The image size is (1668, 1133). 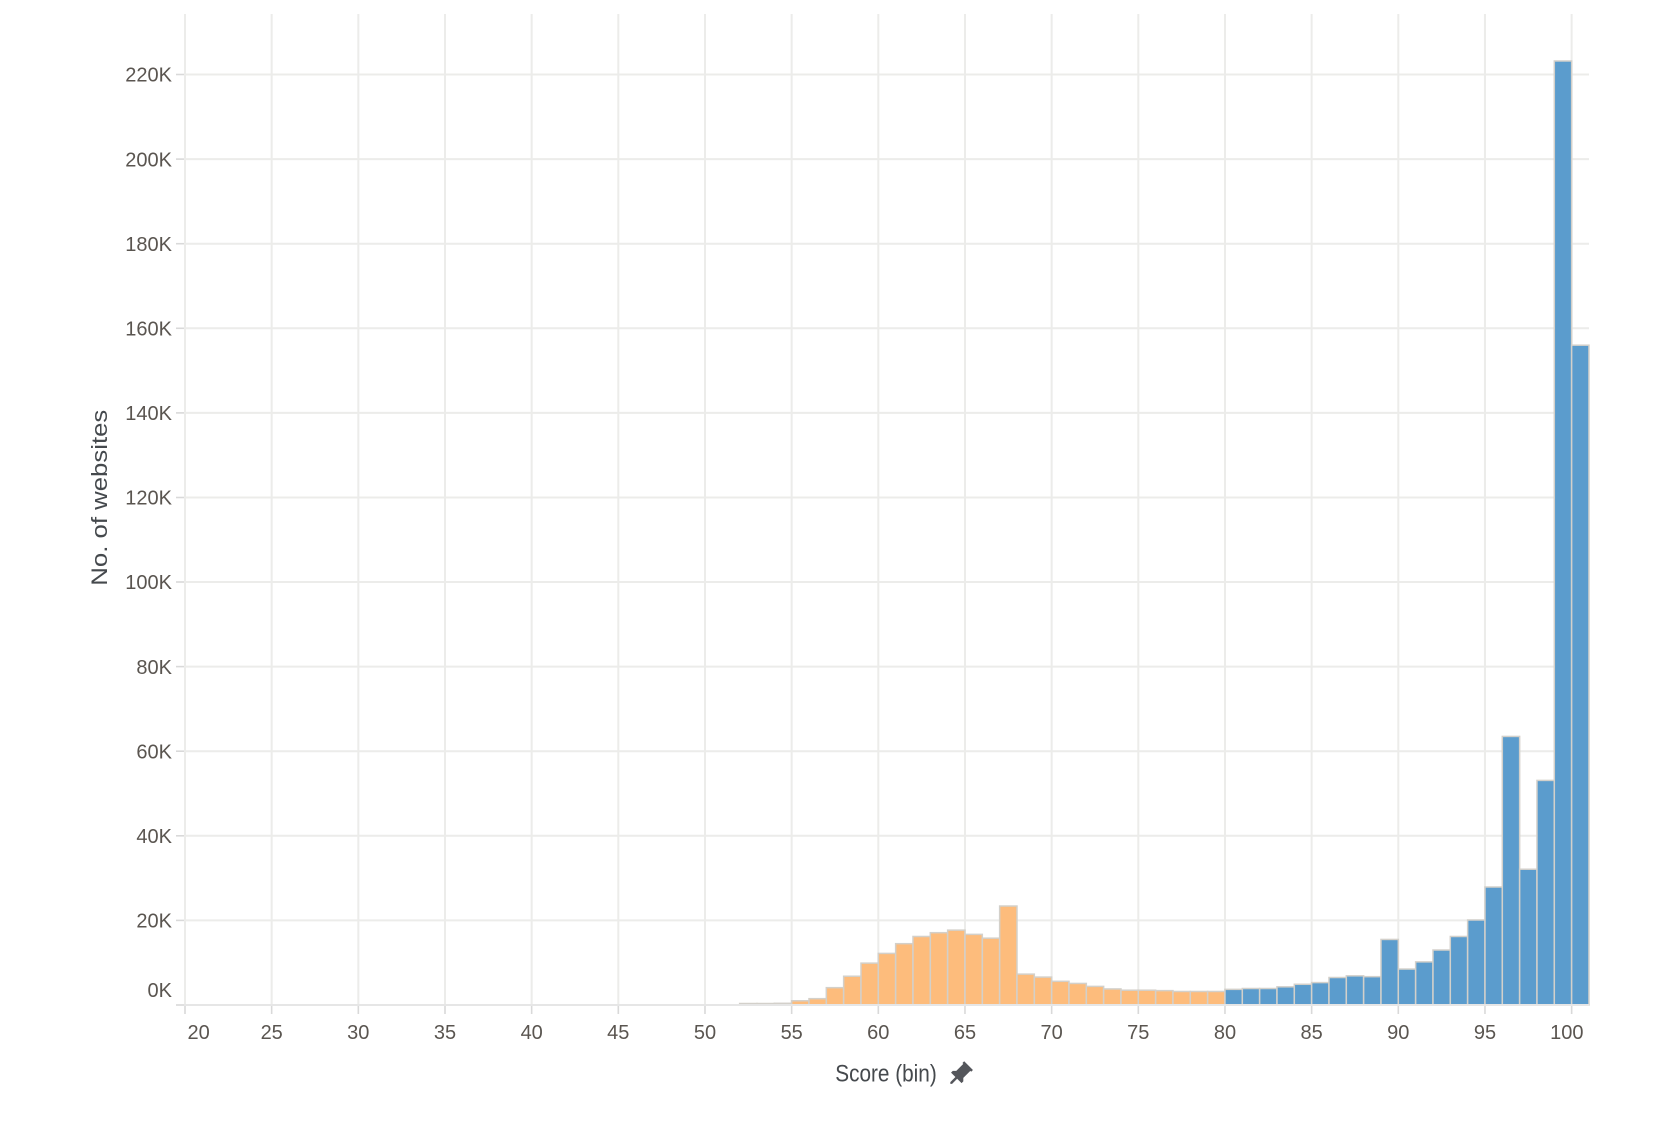 What do you see at coordinates (148, 499) in the screenshot?
I see `svg-text: 120K` at bounding box center [148, 499].